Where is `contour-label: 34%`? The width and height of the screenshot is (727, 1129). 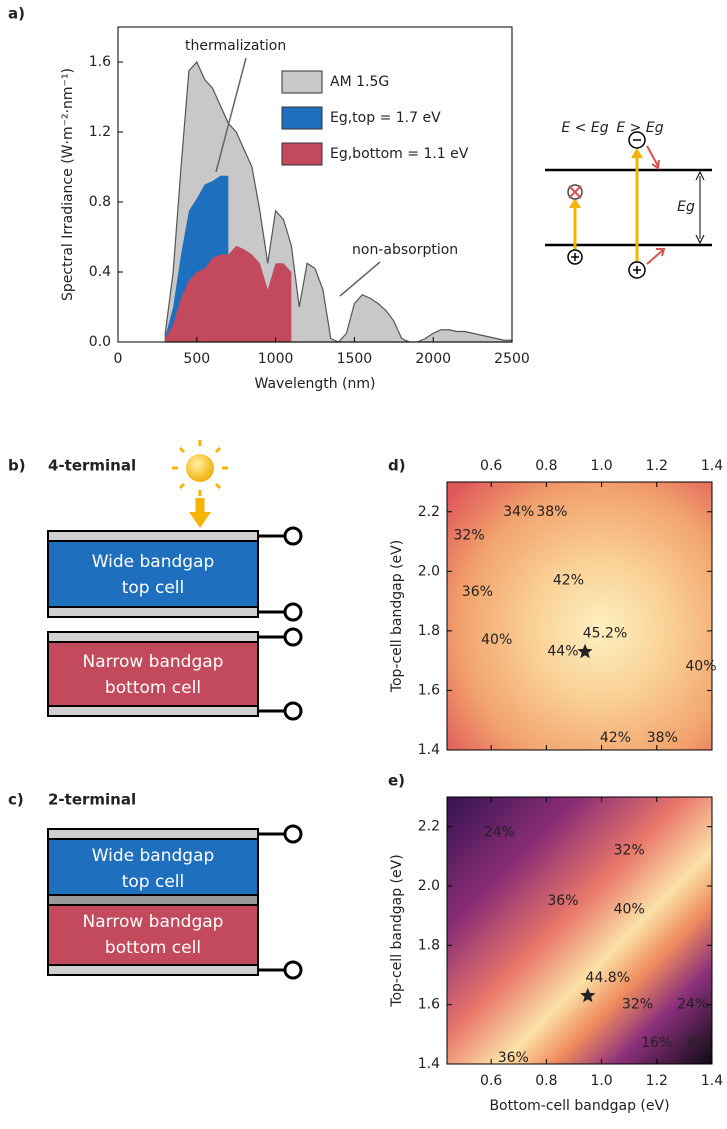
contour-label: 34% is located at coordinates (518, 512).